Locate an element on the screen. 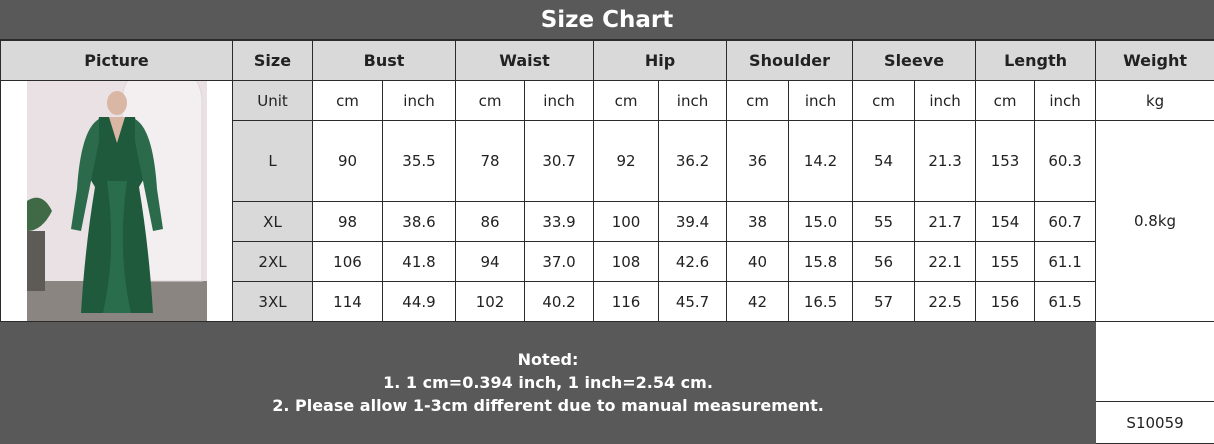 The height and width of the screenshot is (444, 1214). size-label: XL is located at coordinates (273, 222).